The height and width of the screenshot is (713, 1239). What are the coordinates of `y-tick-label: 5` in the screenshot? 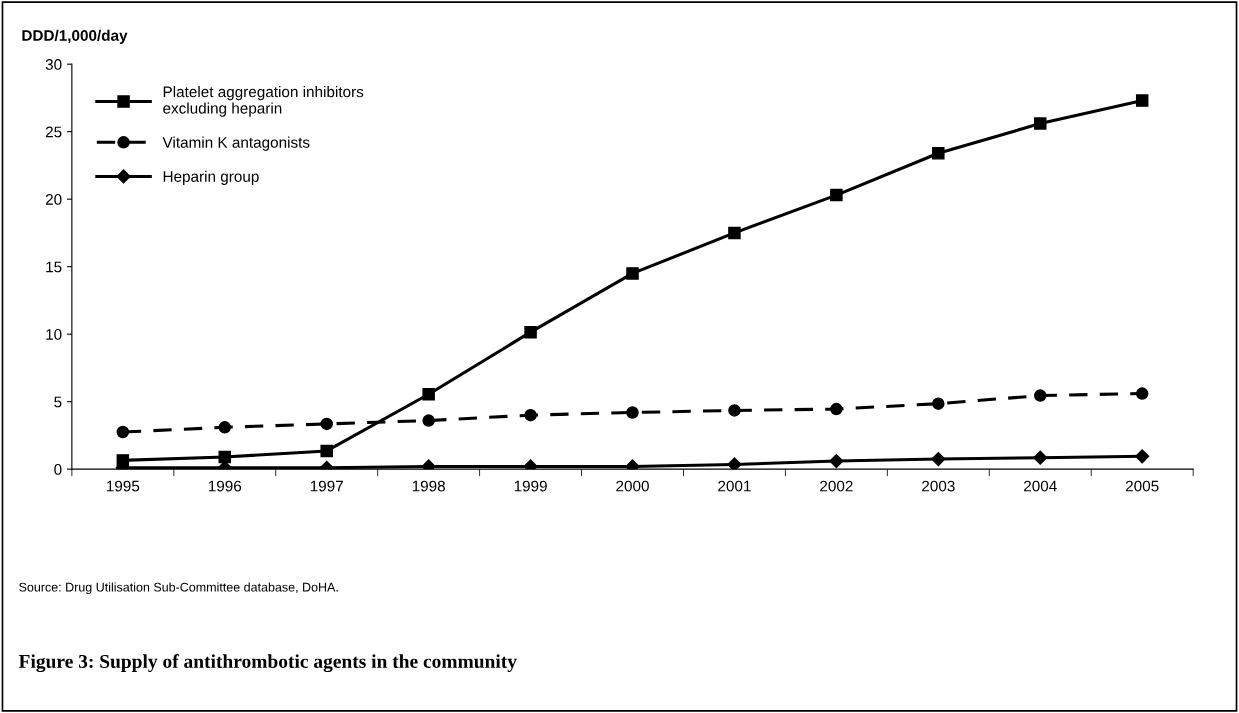 It's located at (58, 402).